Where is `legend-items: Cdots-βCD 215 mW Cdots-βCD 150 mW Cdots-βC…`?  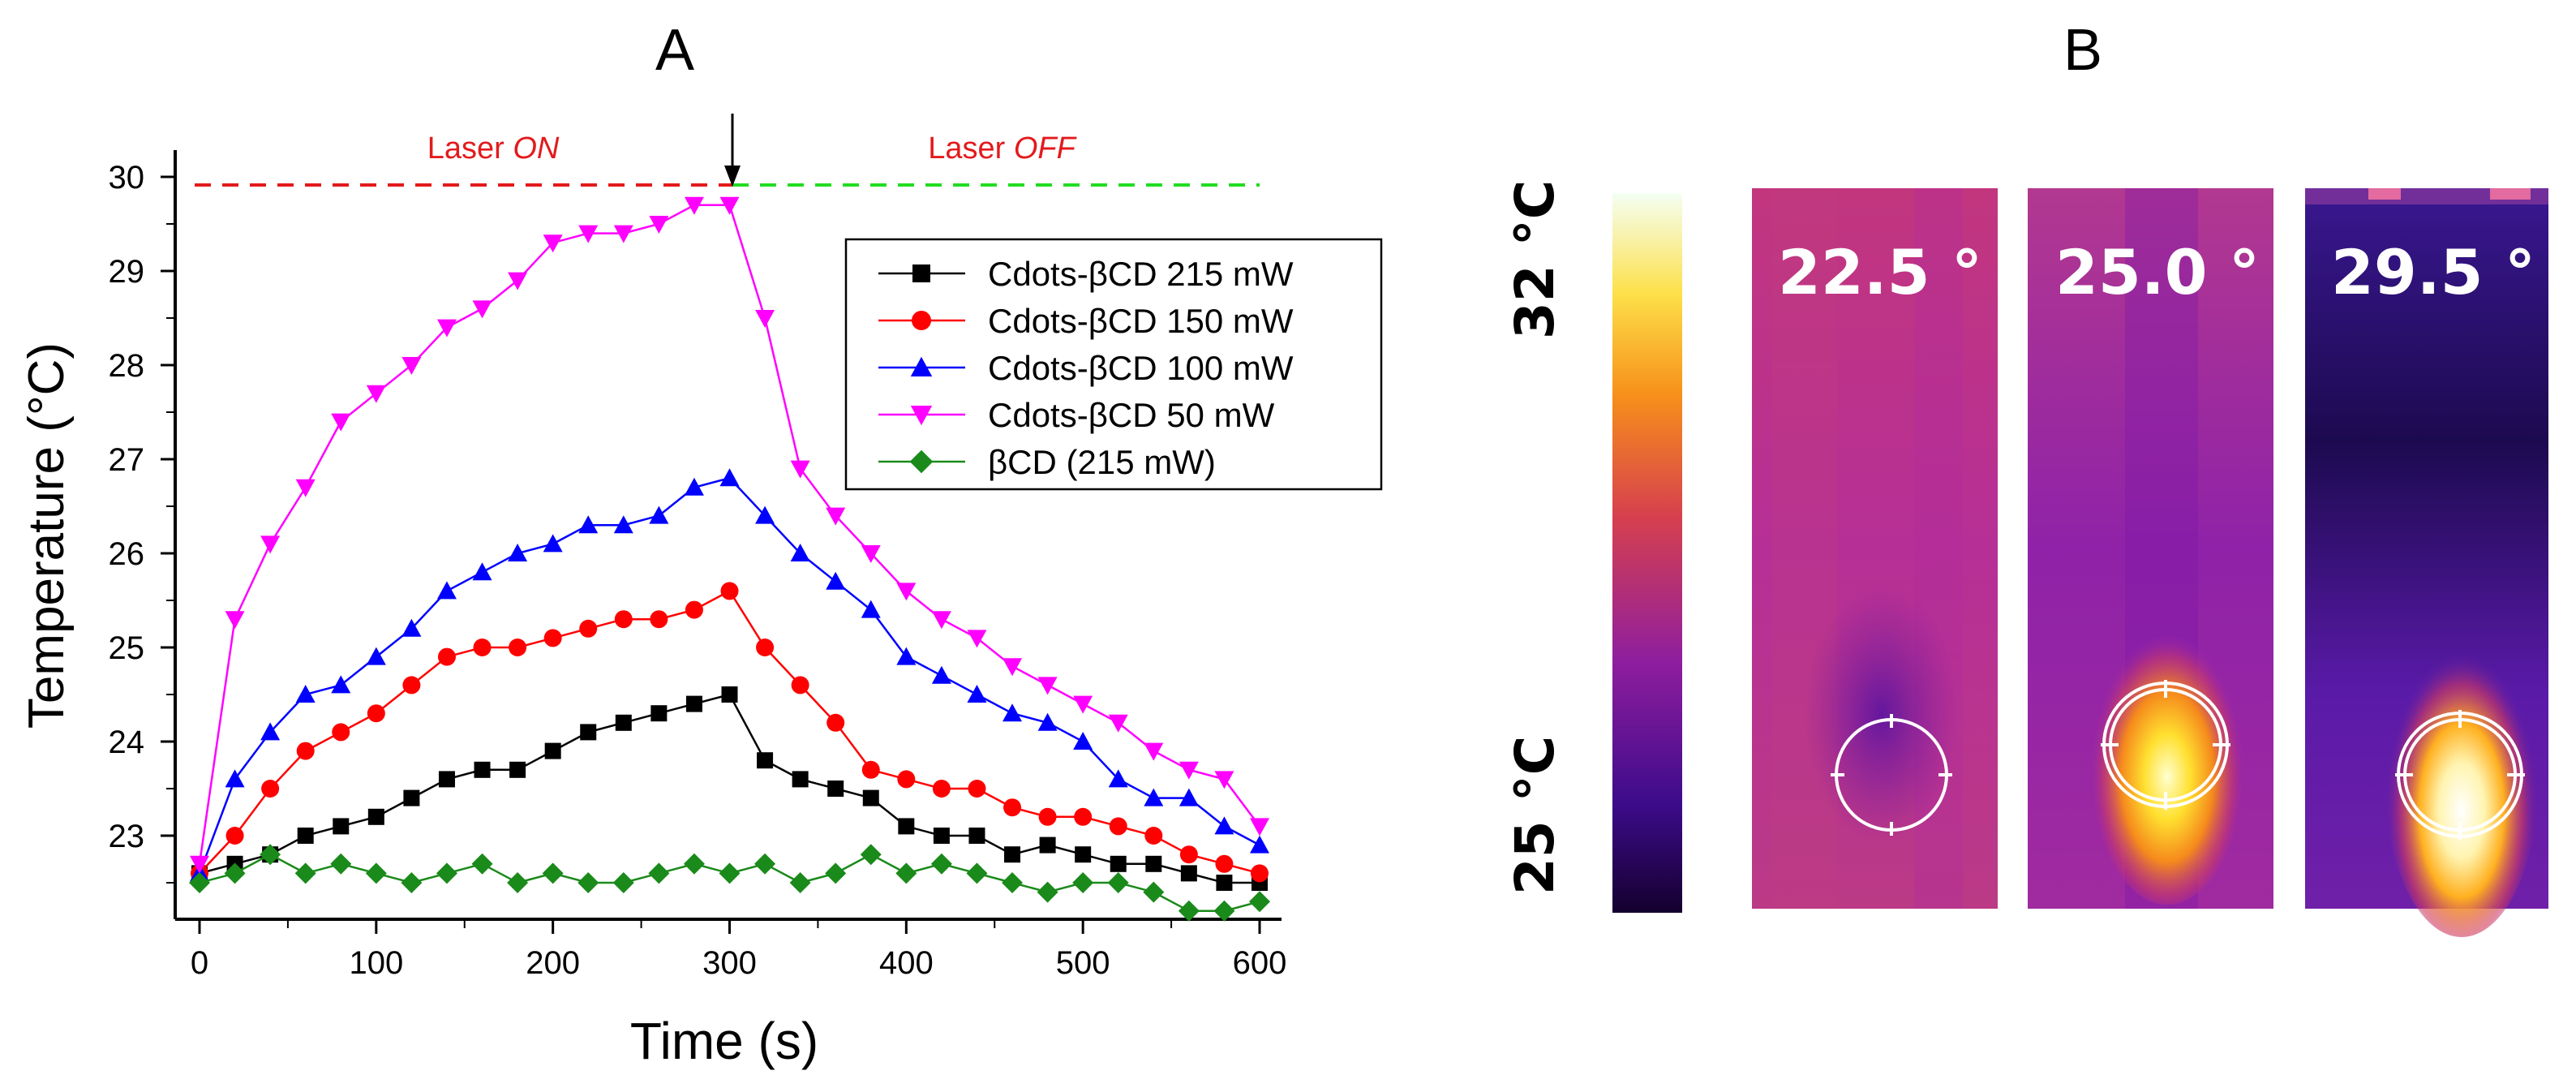
legend-items: Cdots-βCD 215 mW Cdots-βCD 150 mW Cdots-βC… is located at coordinates (1086, 368).